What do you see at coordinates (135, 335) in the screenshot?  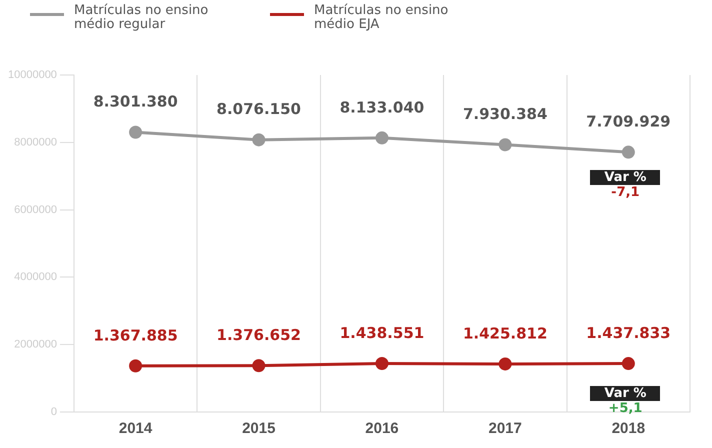 I see `data-label: 1.367.885` at bounding box center [135, 335].